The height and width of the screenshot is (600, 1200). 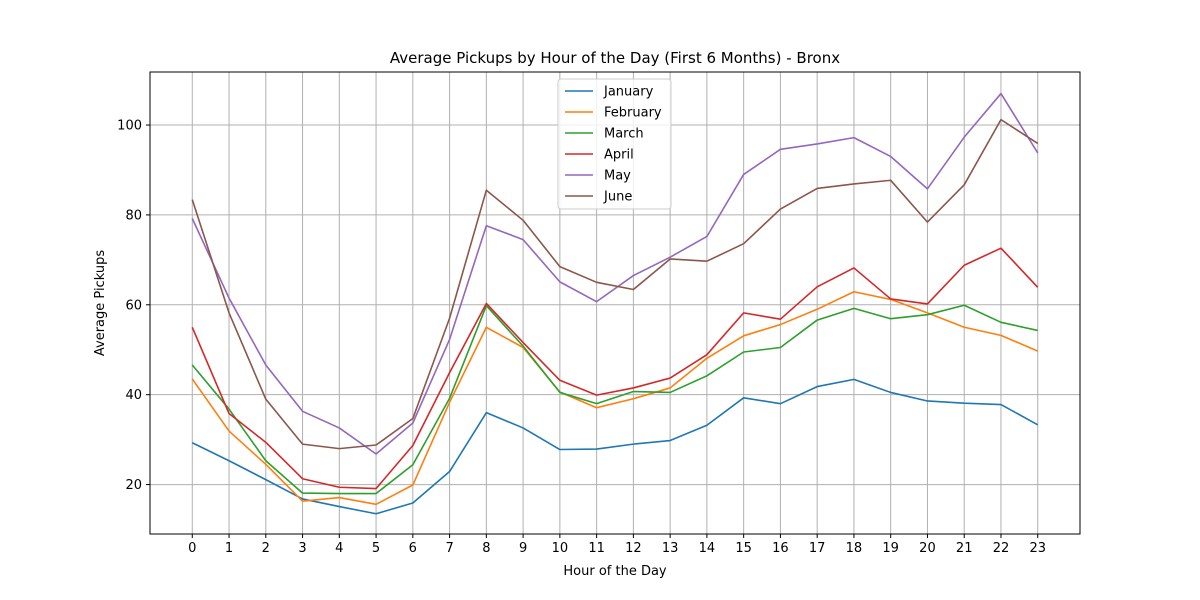 I want to click on x-tick-label: 5, so click(x=376, y=548).